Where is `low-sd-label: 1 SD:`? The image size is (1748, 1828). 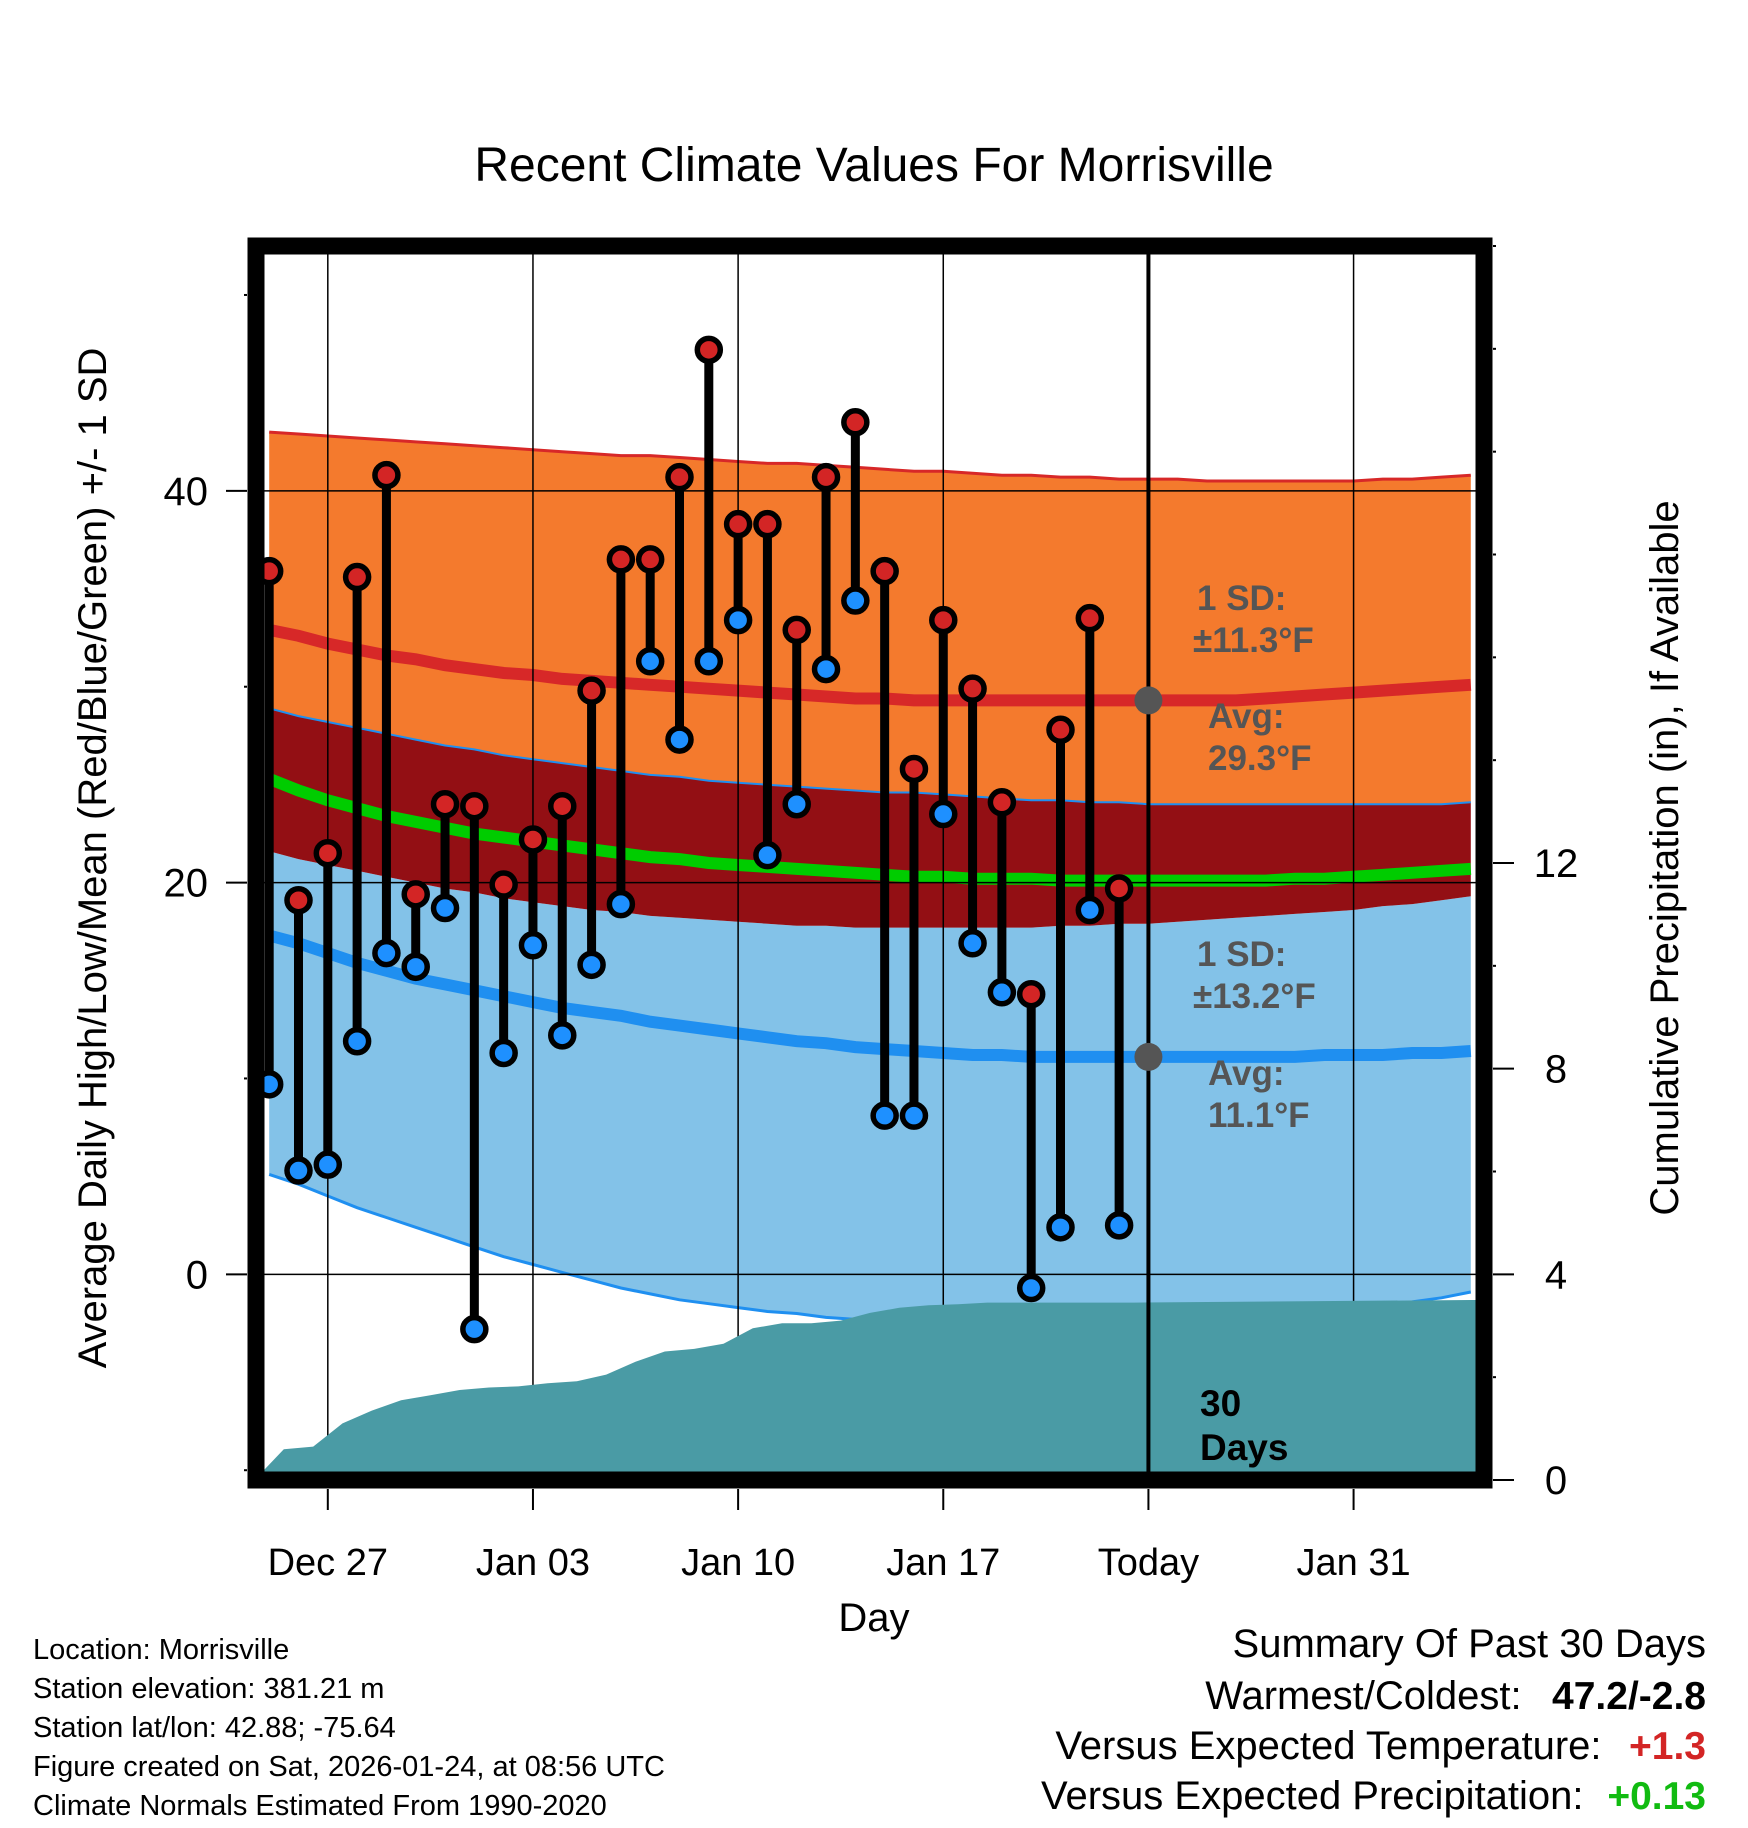
low-sd-label: 1 SD: is located at coordinates (1241, 954).